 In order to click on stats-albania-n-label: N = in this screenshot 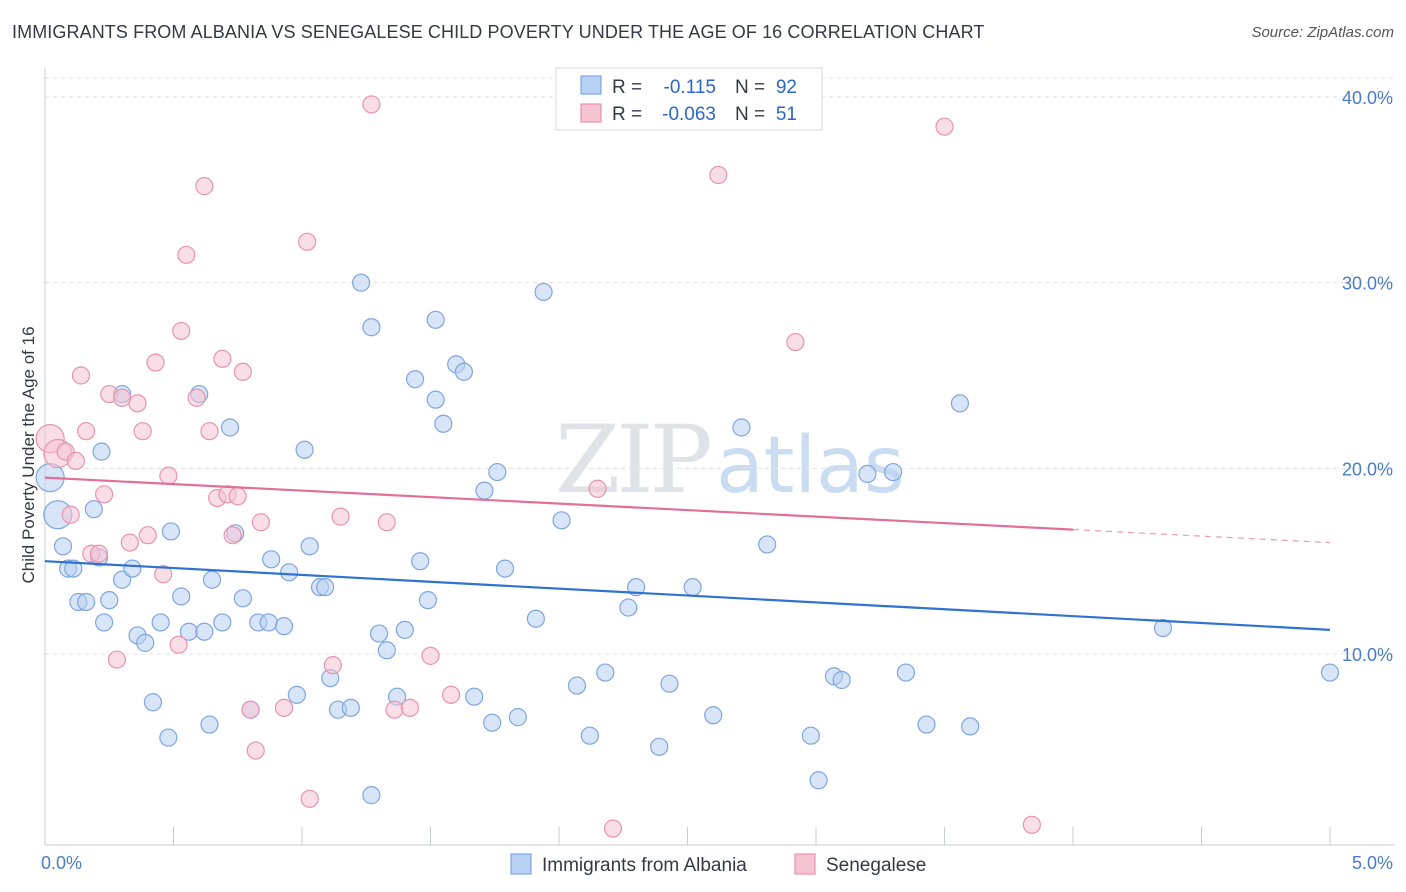, I will do `click(750, 87)`.